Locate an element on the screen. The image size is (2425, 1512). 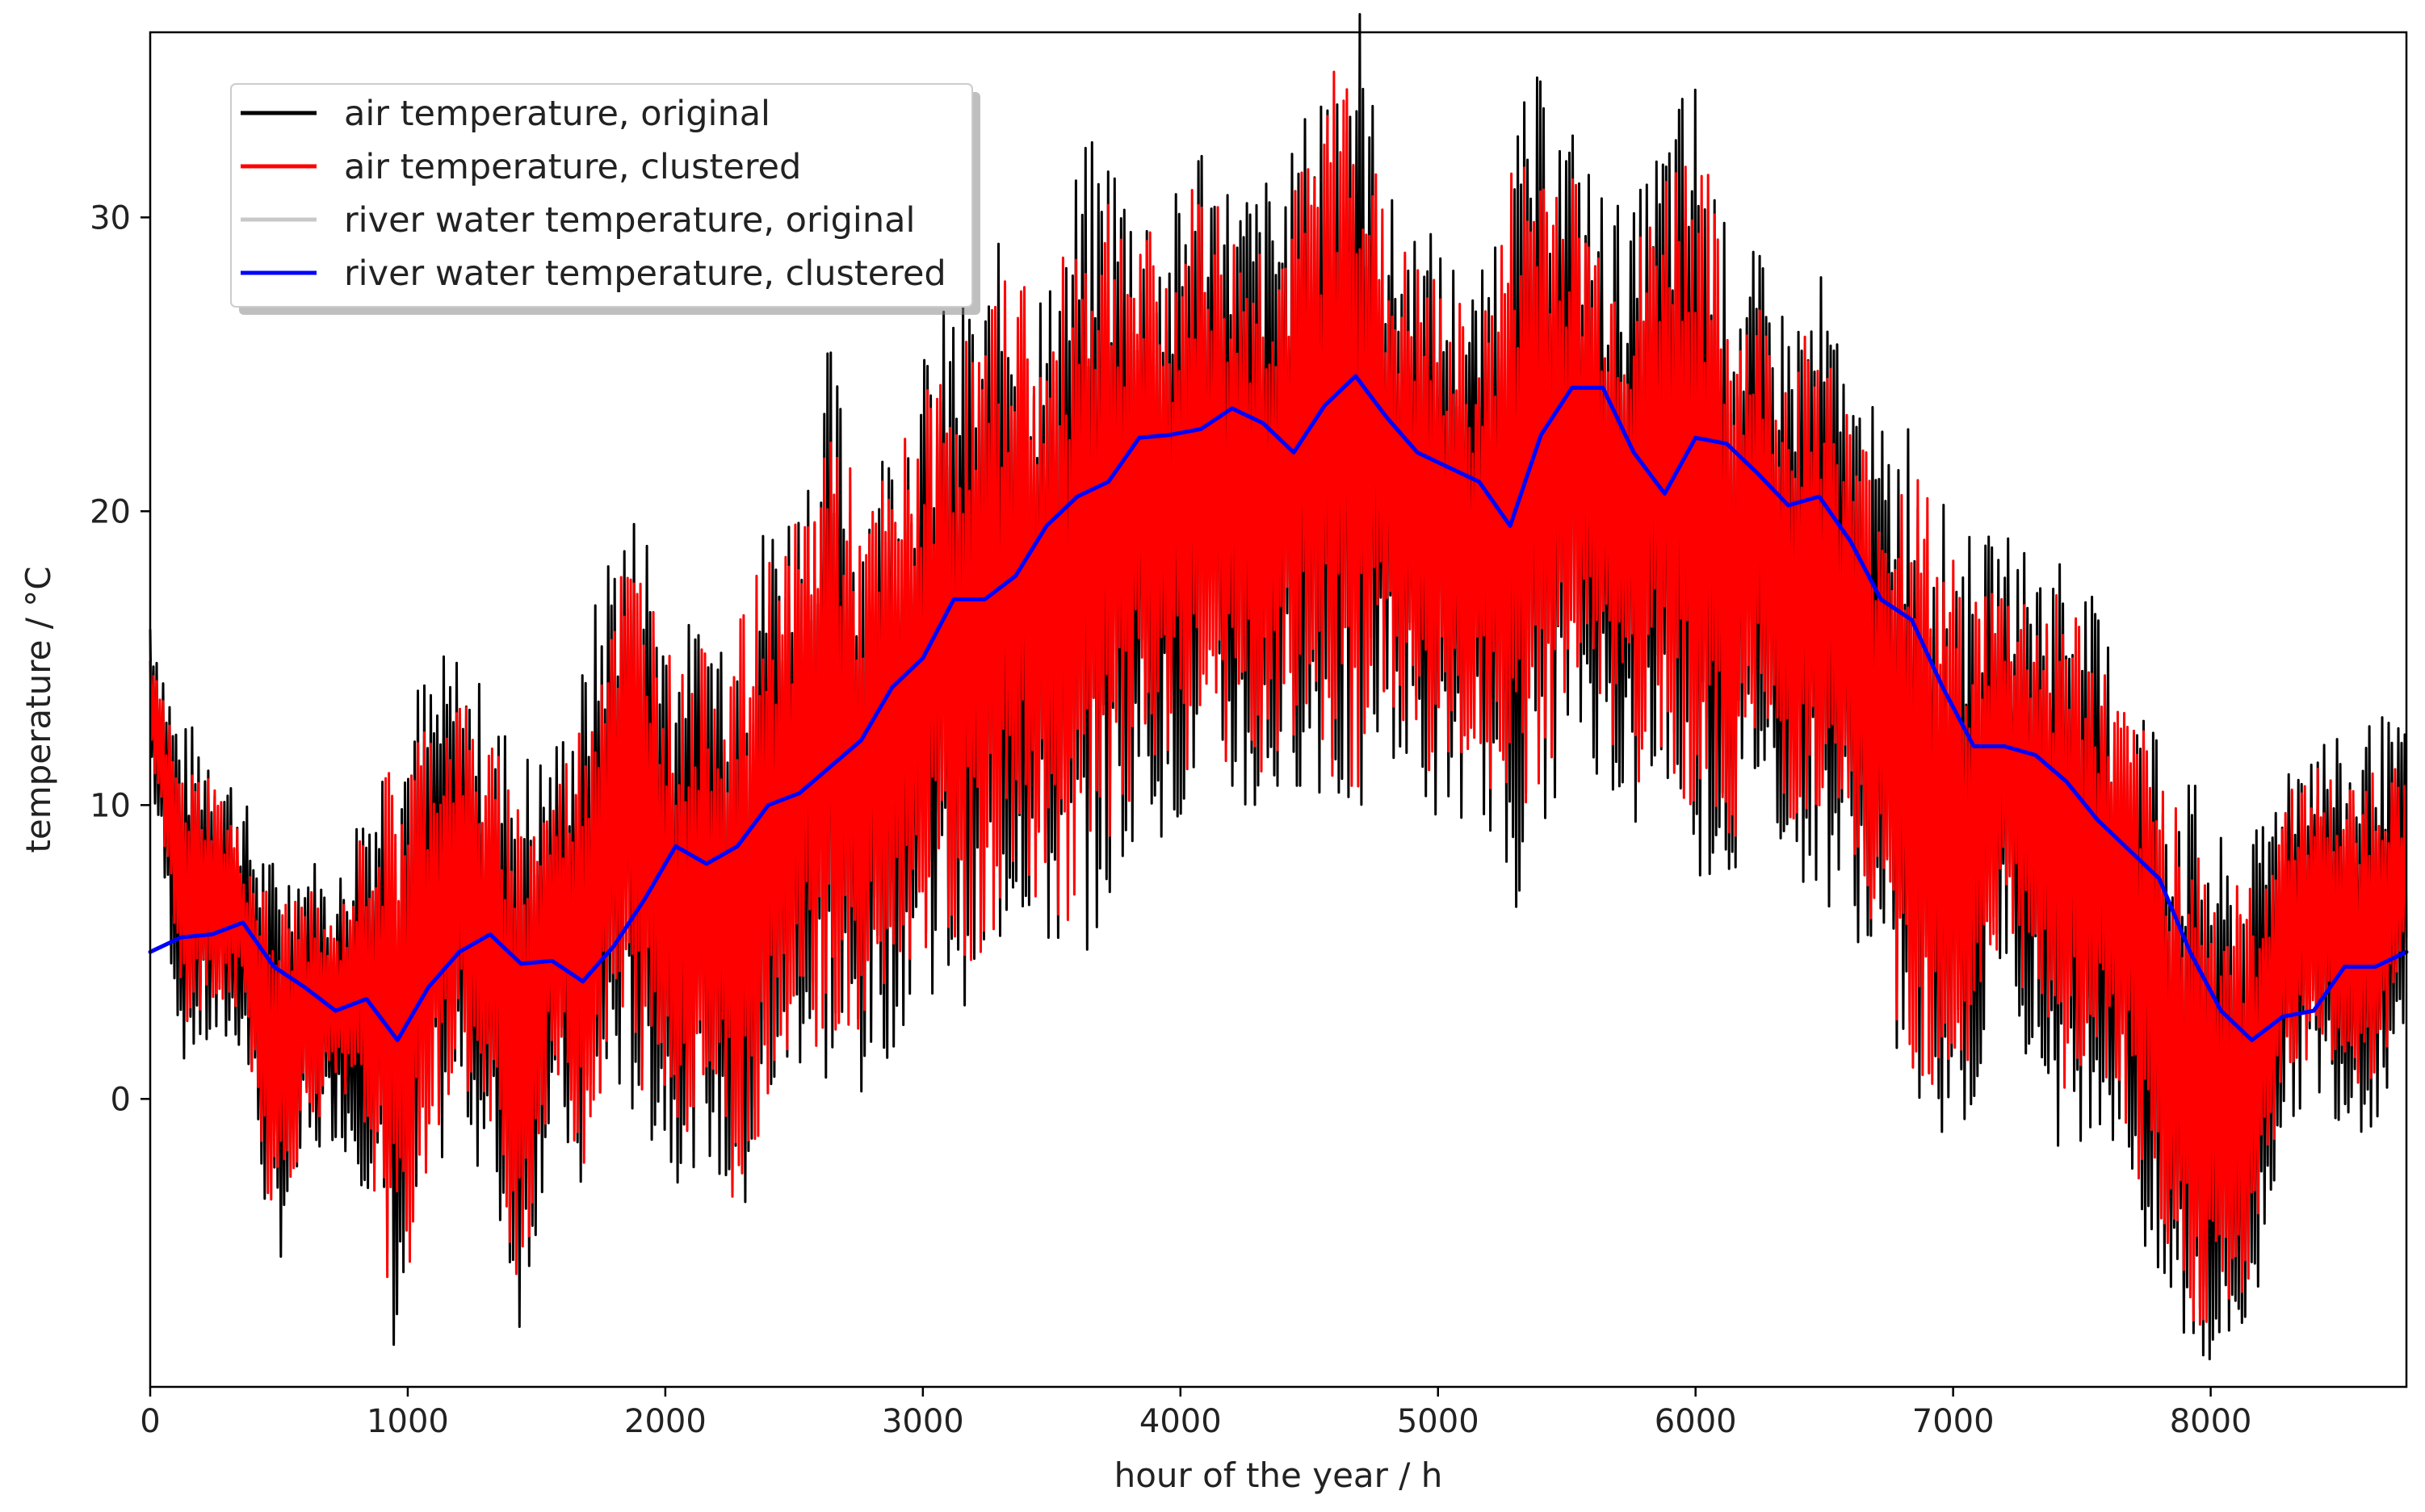
x-tick-label: 7000 is located at coordinates (1954, 1421).